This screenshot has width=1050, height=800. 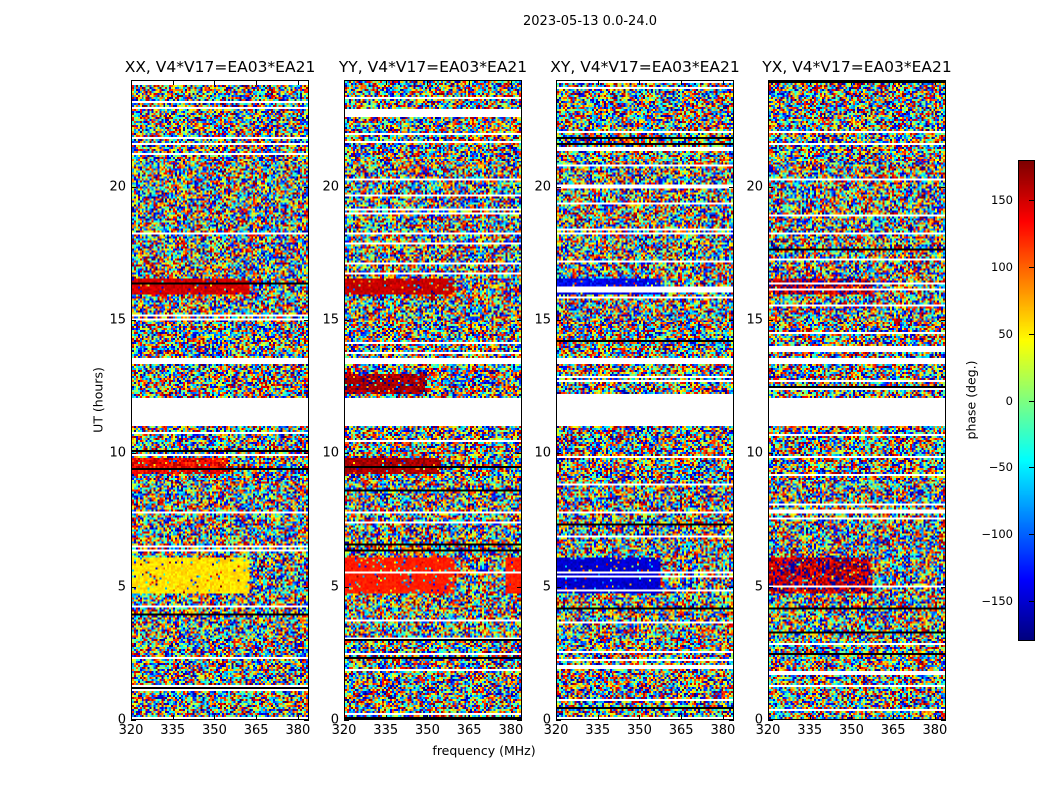 I want to click on figure-title: 2023-05-13 0.0-24.0, so click(x=590, y=21).